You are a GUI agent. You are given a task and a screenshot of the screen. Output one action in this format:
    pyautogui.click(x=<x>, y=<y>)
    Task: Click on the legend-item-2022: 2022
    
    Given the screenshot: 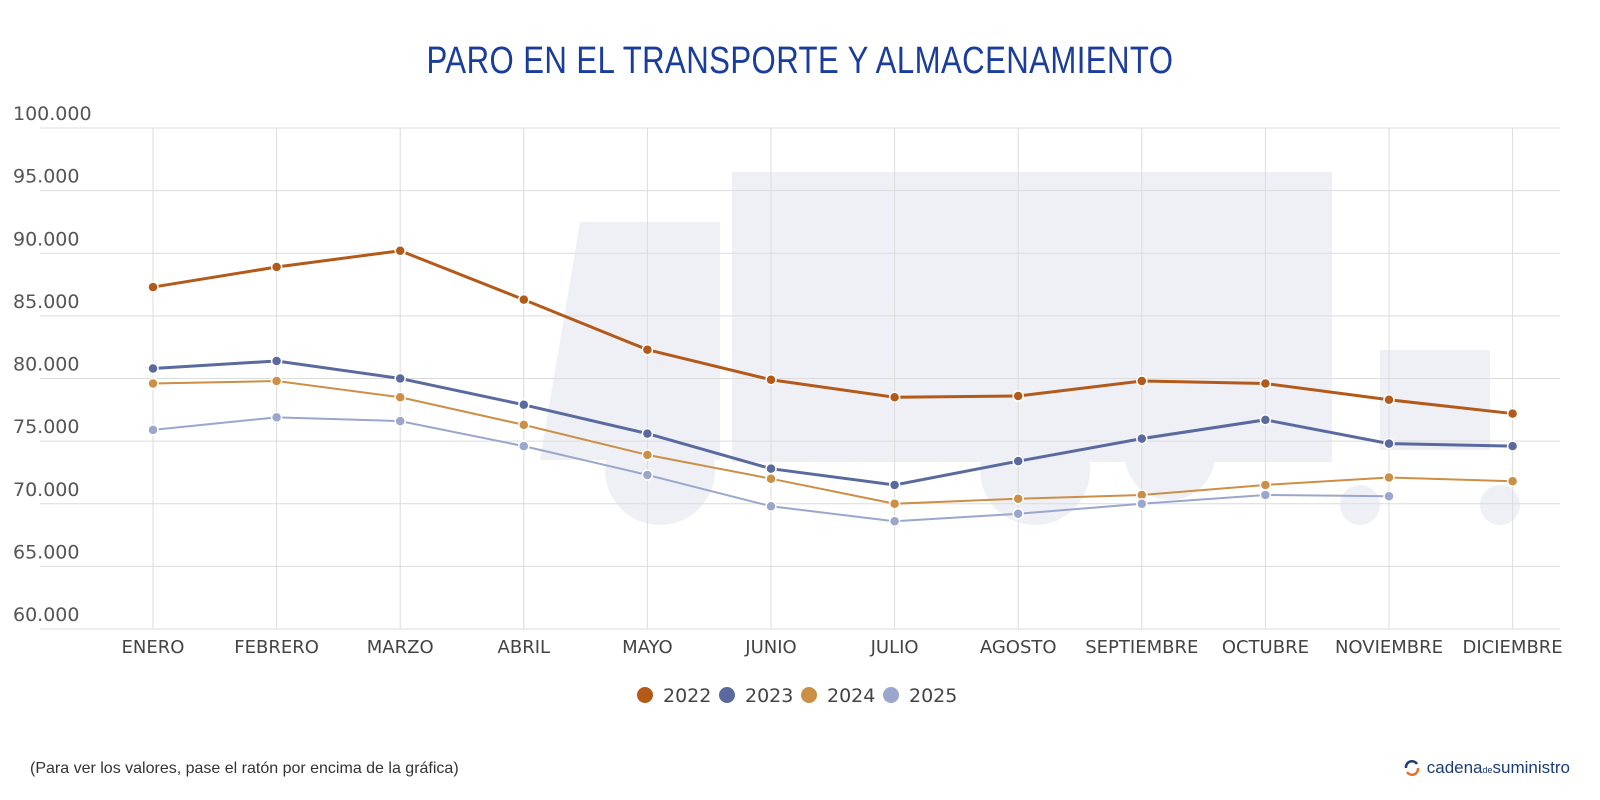 What is the action you would take?
    pyautogui.click(x=674, y=696)
    